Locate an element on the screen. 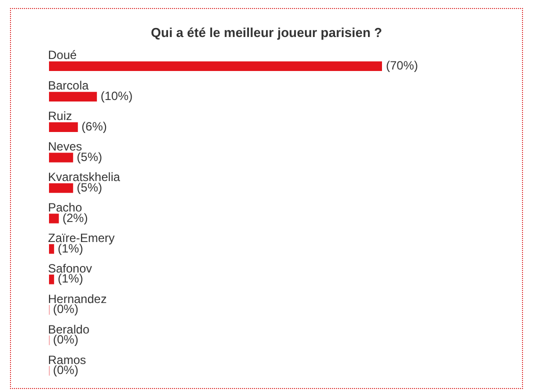 Image resolution: width=533 pixels, height=391 pixels. y-tick-label: Barcola is located at coordinates (69, 85).